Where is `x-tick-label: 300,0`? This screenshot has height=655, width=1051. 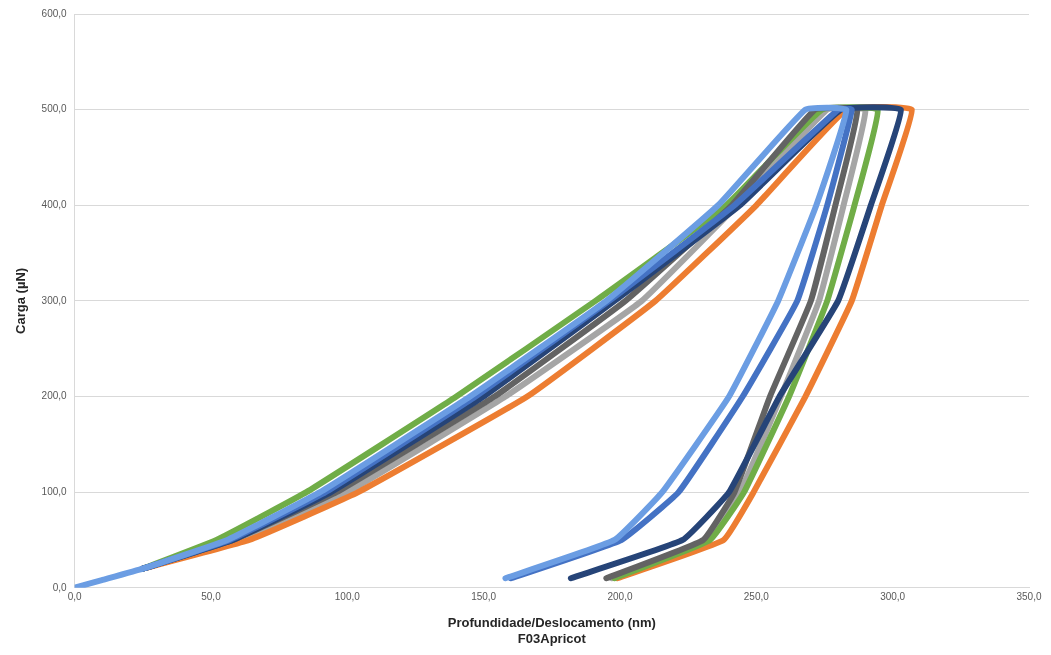
x-tick-label: 300,0 is located at coordinates (893, 596).